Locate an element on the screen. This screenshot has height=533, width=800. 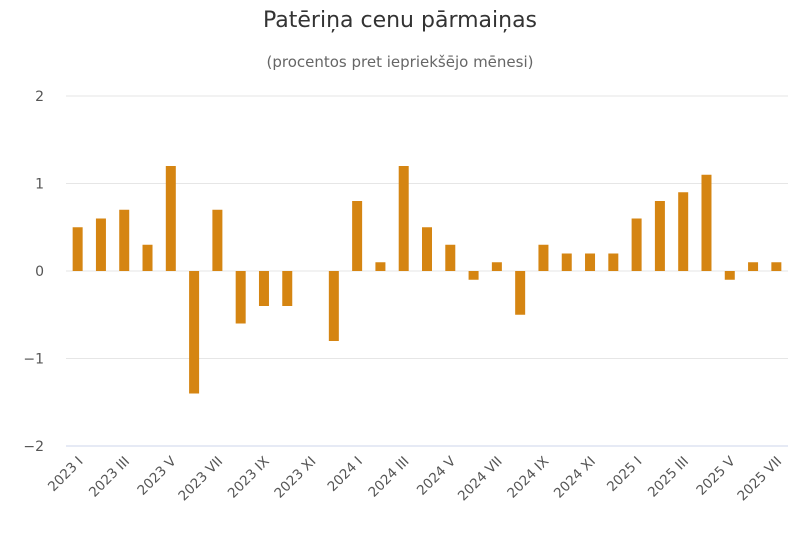
chart-title: Patēriņa cenu pārmaiņas is located at coordinates (400, 20).